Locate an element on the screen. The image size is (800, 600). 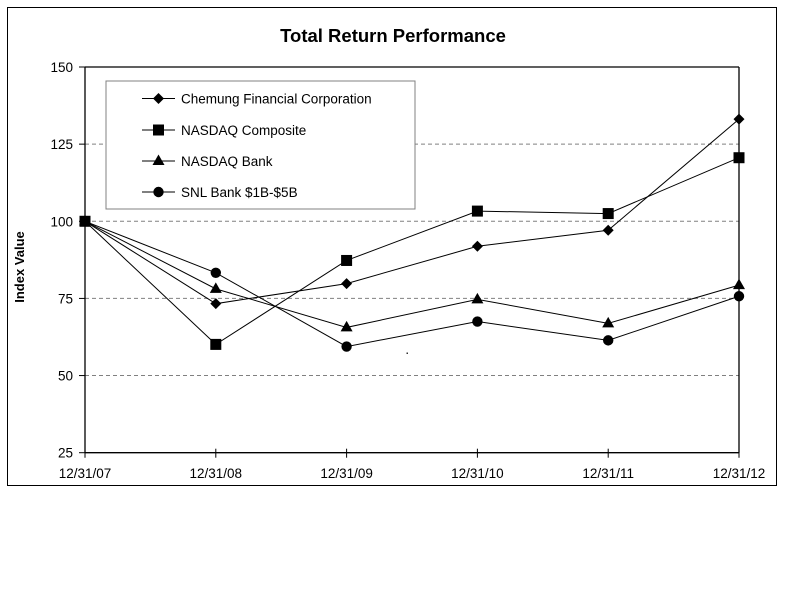
series-line is located at coordinates (412, 274).